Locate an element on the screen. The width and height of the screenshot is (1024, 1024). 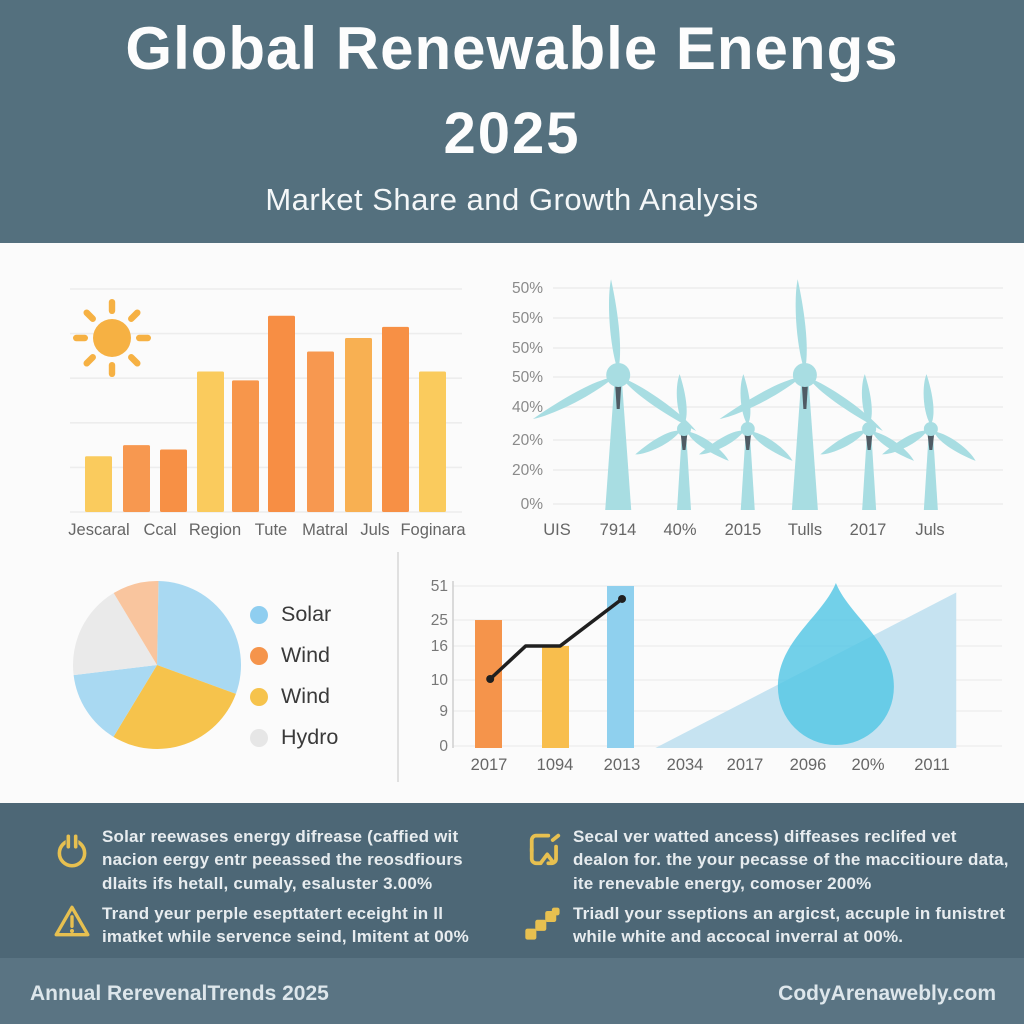
x-tick-label: 2011 is located at coordinates (931, 765).